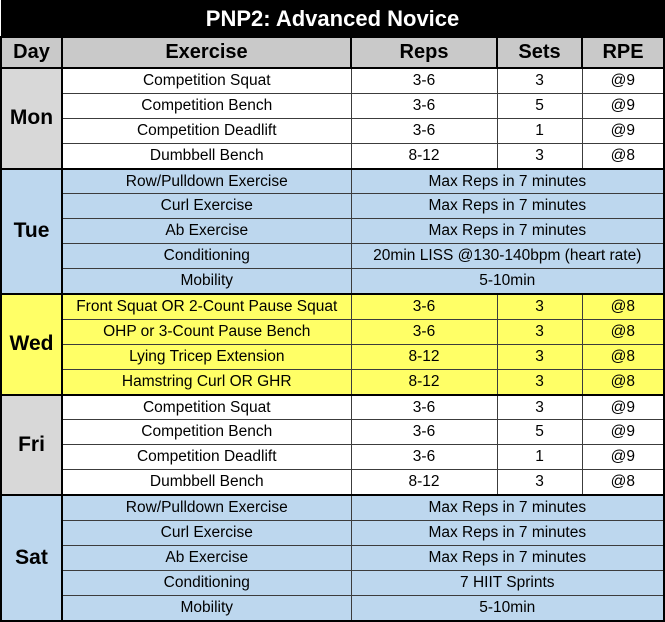 The height and width of the screenshot is (622, 665). What do you see at coordinates (332, 19) in the screenshot?
I see `sheet-title: PNP2: Advanced Novice` at bounding box center [332, 19].